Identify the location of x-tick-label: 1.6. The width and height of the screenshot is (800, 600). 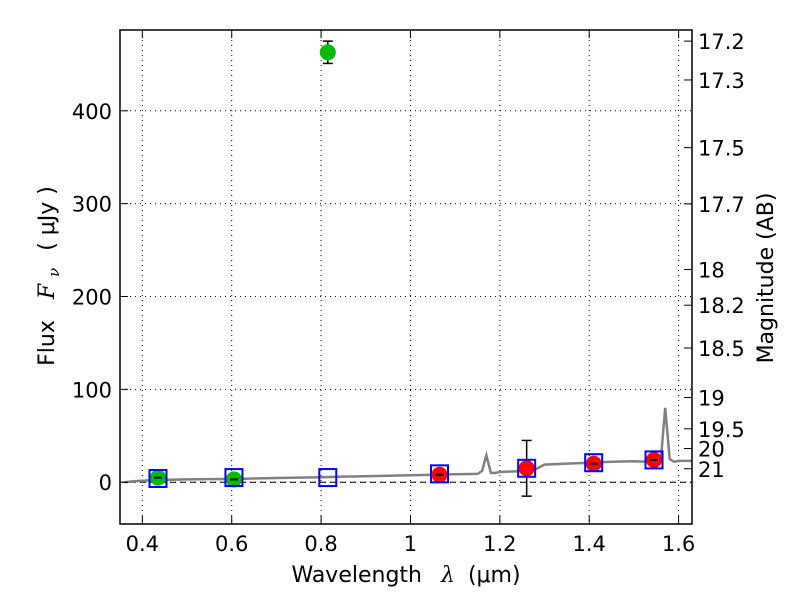
(678, 544).